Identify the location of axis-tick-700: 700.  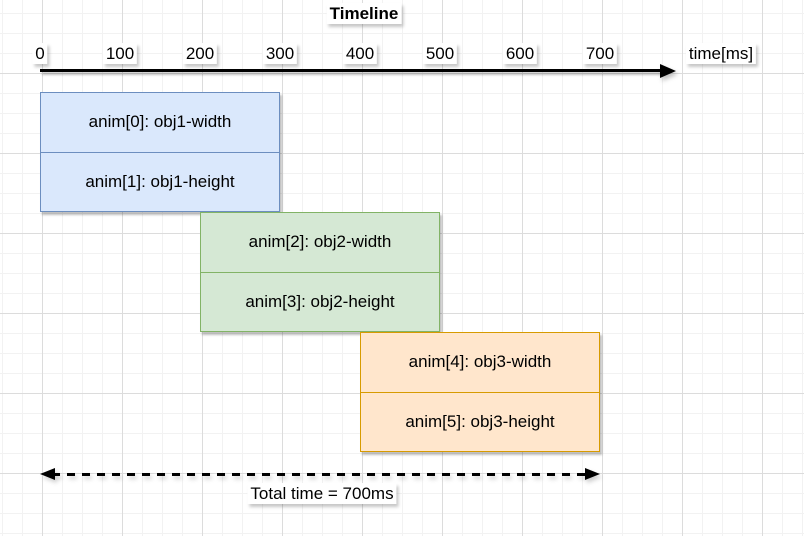
(600, 53).